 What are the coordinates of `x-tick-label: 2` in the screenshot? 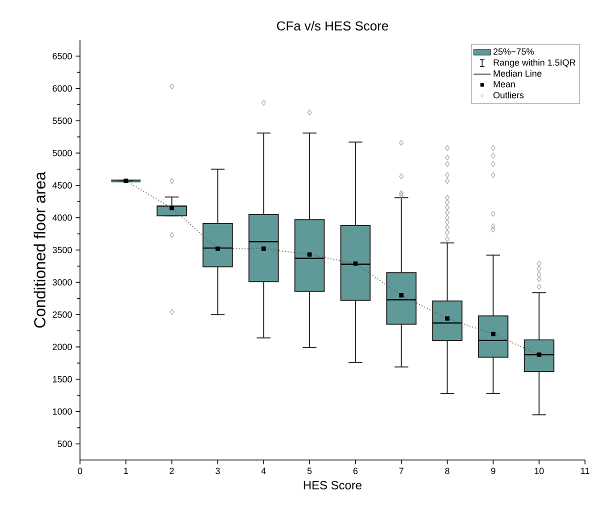 It's located at (172, 471).